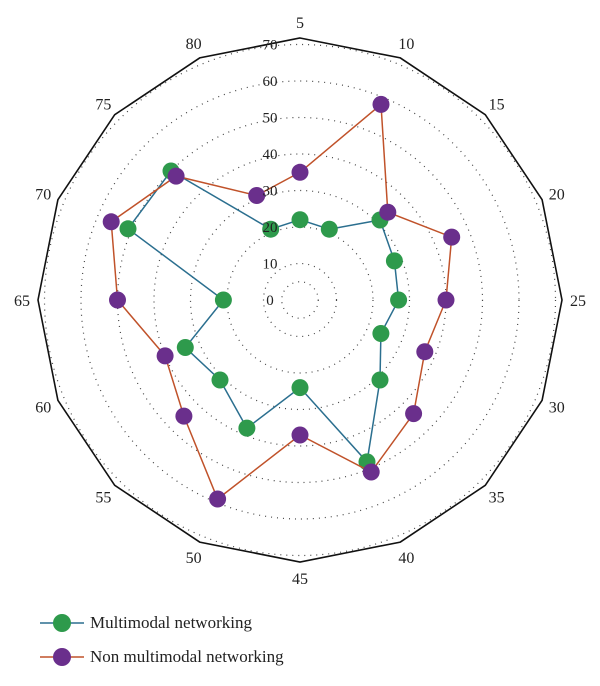  Describe the element at coordinates (194, 44) in the screenshot. I see `category-label-80: 80` at that location.